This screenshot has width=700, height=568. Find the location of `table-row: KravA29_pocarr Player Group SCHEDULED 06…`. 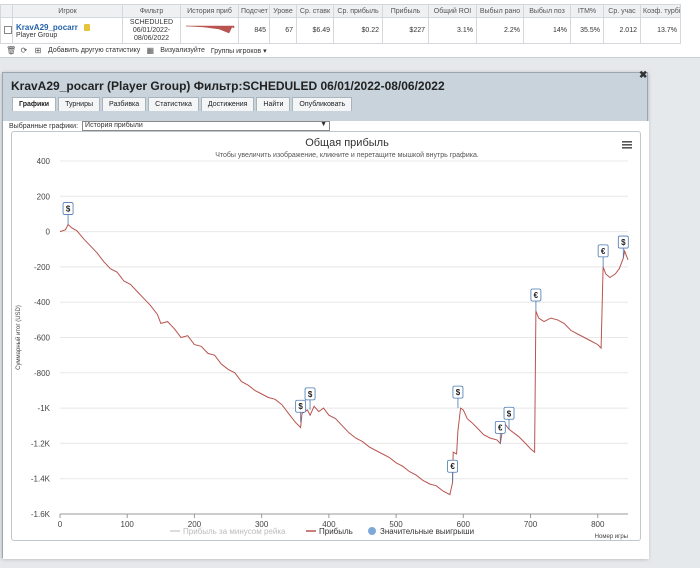

table-row: KravA29_pocarr Player Group SCHEDULED 06… is located at coordinates (350, 30).